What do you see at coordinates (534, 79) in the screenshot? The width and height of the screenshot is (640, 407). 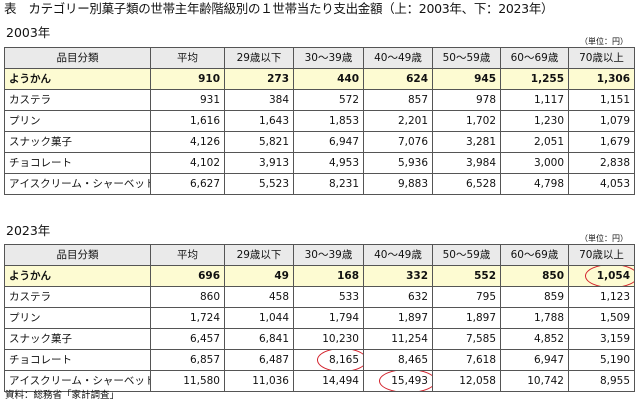 I see `value-cell: 1,255` at bounding box center [534, 79].